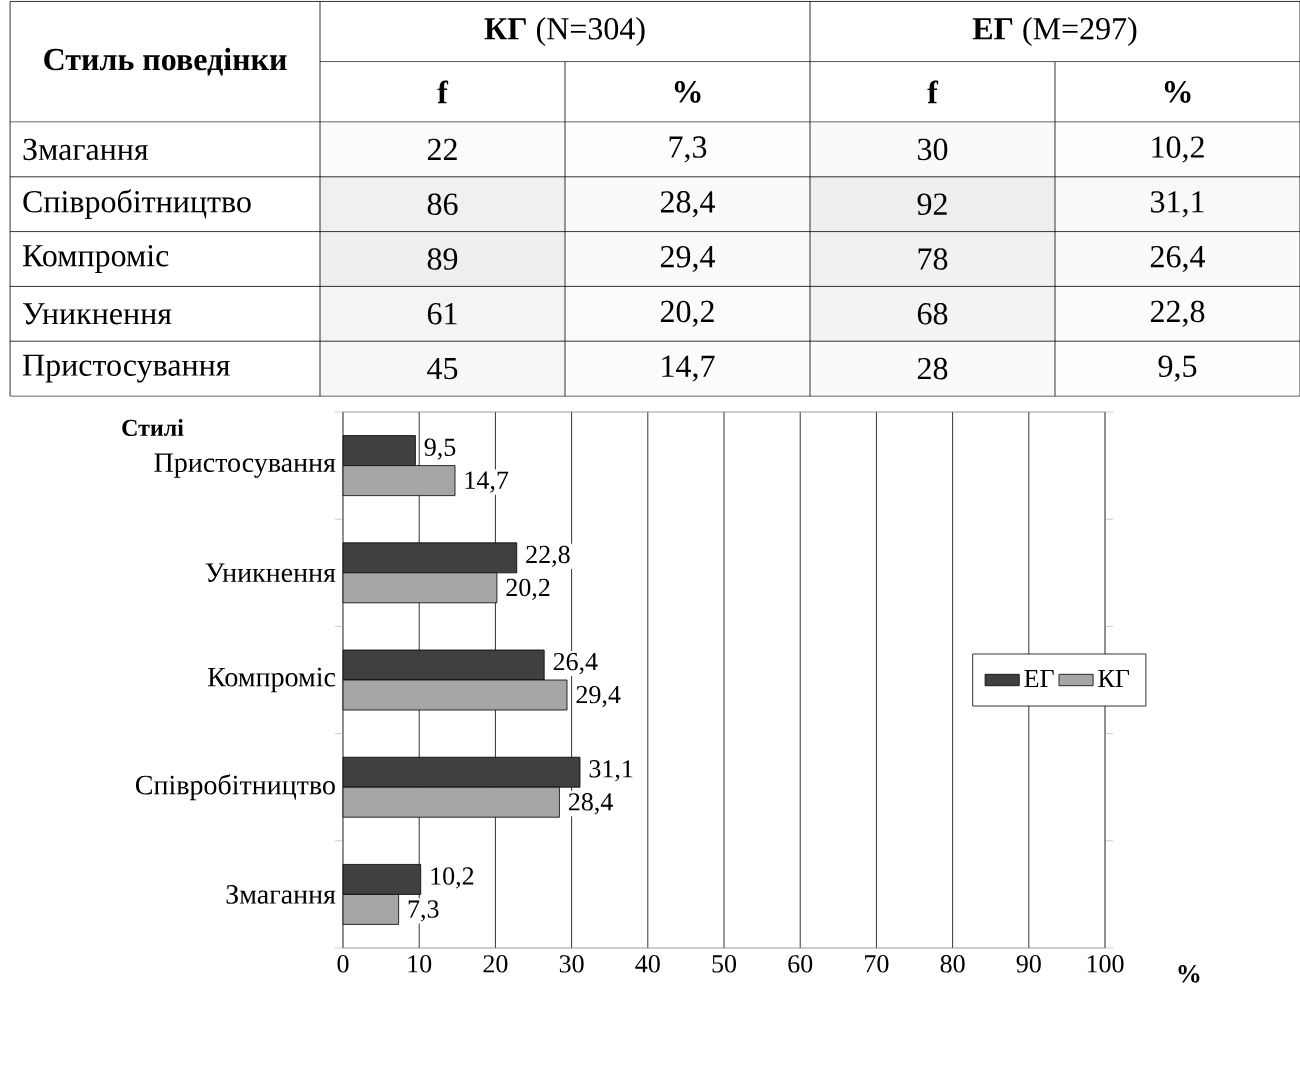 The width and height of the screenshot is (1300, 1081). I want to click on x-tick-label: 30, so click(571, 964).